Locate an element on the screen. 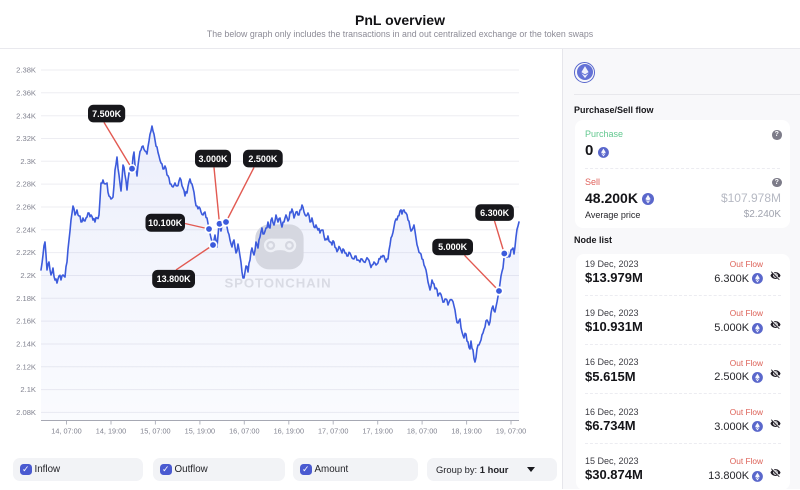 This screenshot has width=800, height=490. svg-text: 14, 07:00 is located at coordinates (66, 431).